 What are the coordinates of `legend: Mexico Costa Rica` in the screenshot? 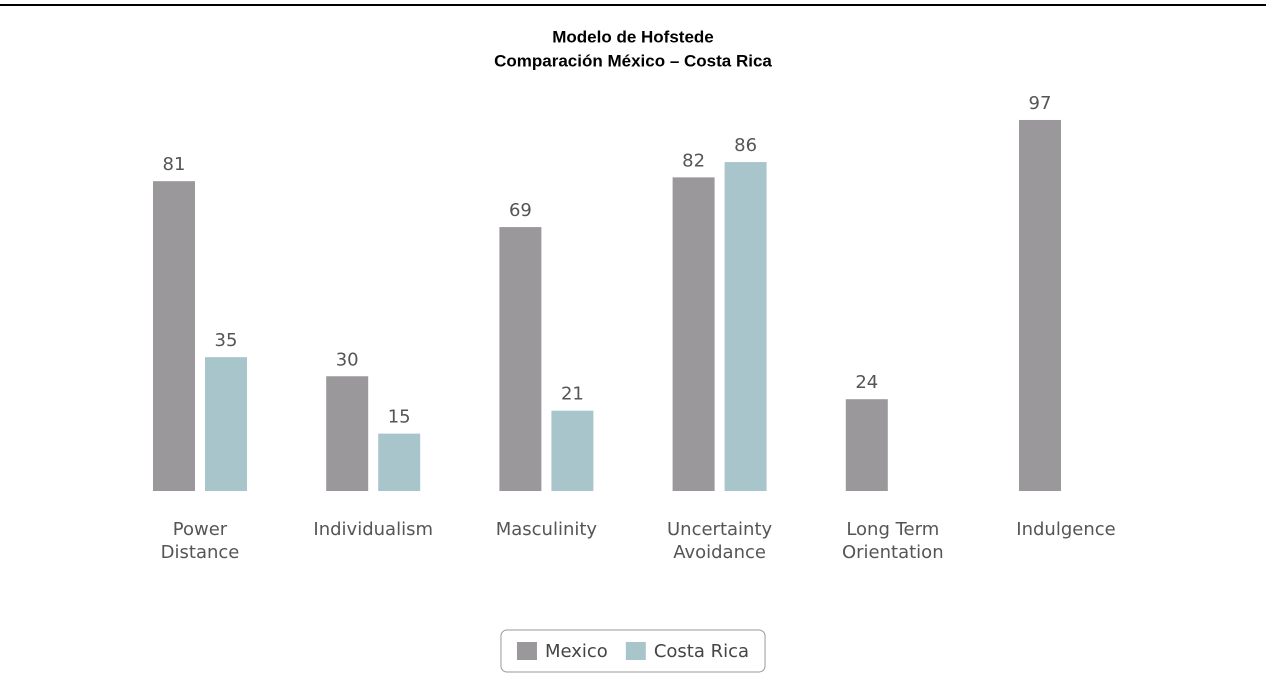 It's located at (633, 651).